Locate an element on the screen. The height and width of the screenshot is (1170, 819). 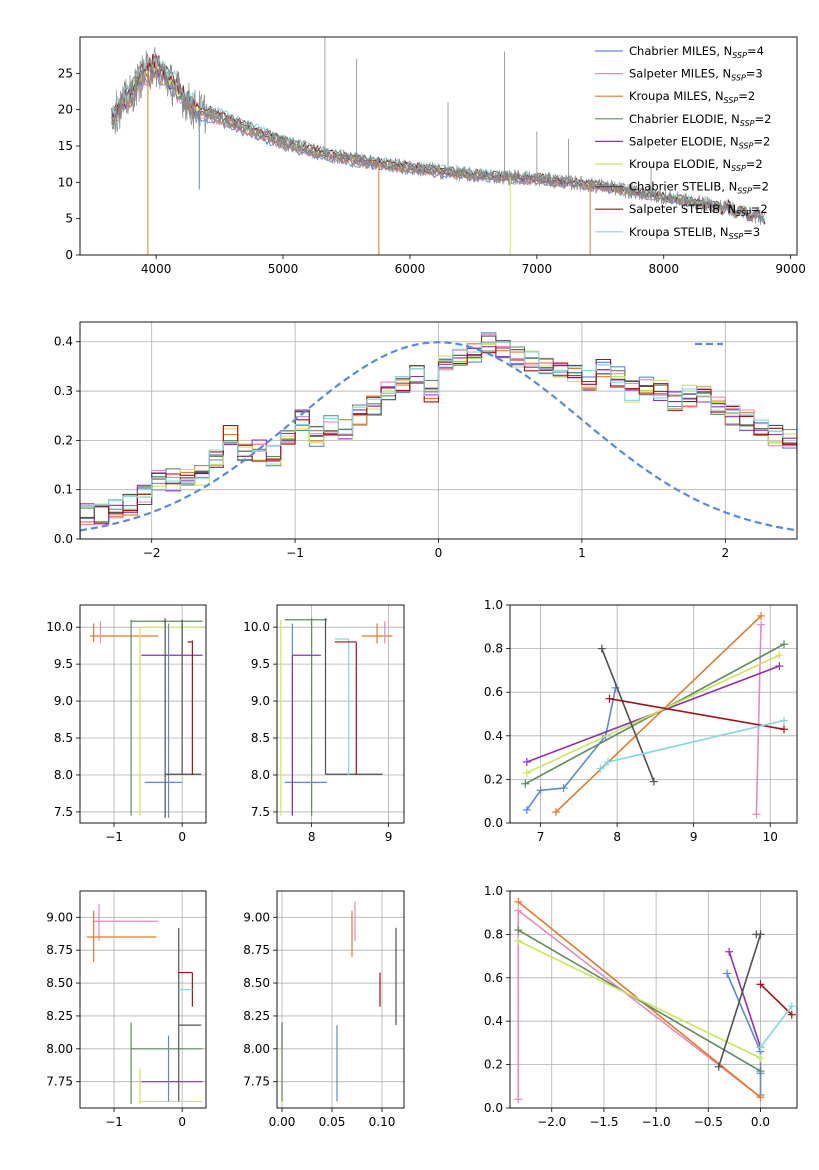
panel-weight-vs-z: −2.0 −1.5 −1.0 −0.5 0.0 0.0 0.2 0.4 0.6 0.8 1.0 is located at coordinates (641, 1006).